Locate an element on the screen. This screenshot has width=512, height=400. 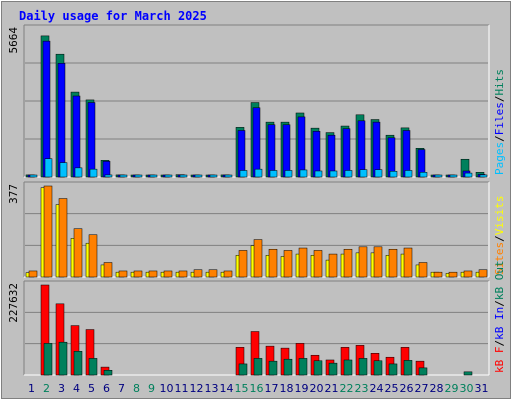
x-tick-label-day-11: 11 is located at coordinates (182, 388).